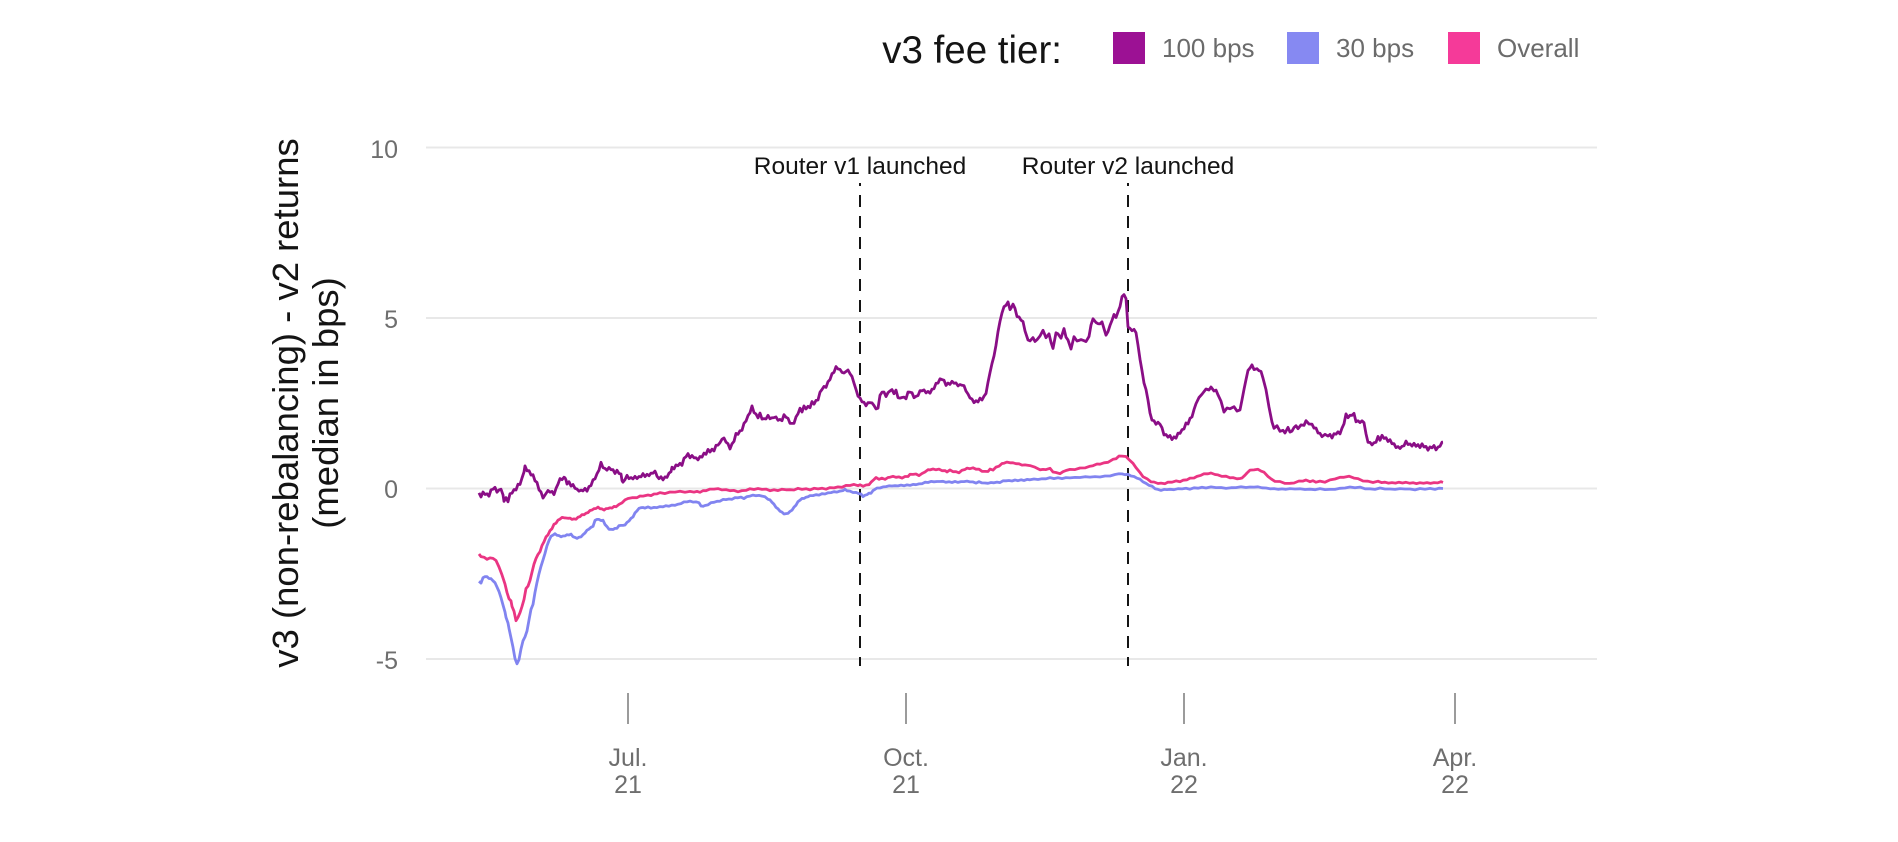  I want to click on svg-text: Router v2 launched, so click(1128, 166).